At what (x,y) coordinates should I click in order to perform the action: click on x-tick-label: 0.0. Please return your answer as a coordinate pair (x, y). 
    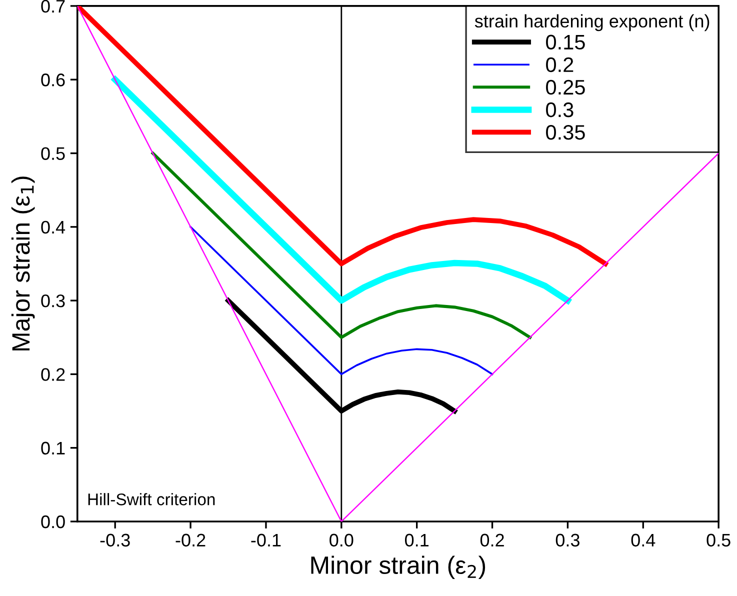
    Looking at the image, I should click on (342, 540).